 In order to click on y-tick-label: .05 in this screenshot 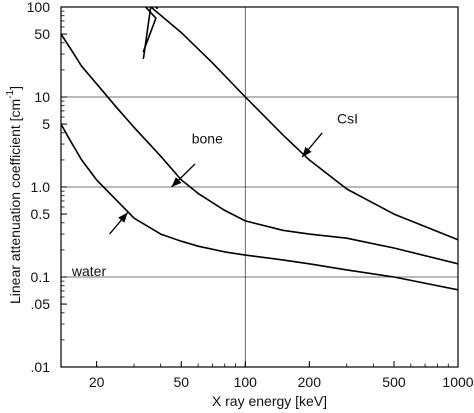, I will do `click(41, 304)`.